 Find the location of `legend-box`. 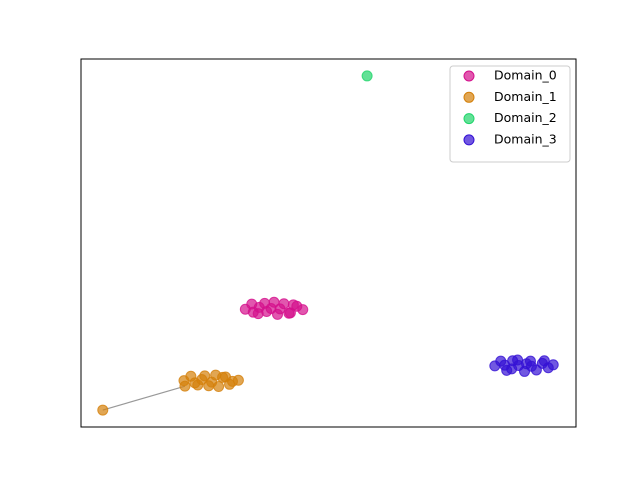

legend-box is located at coordinates (510, 114).